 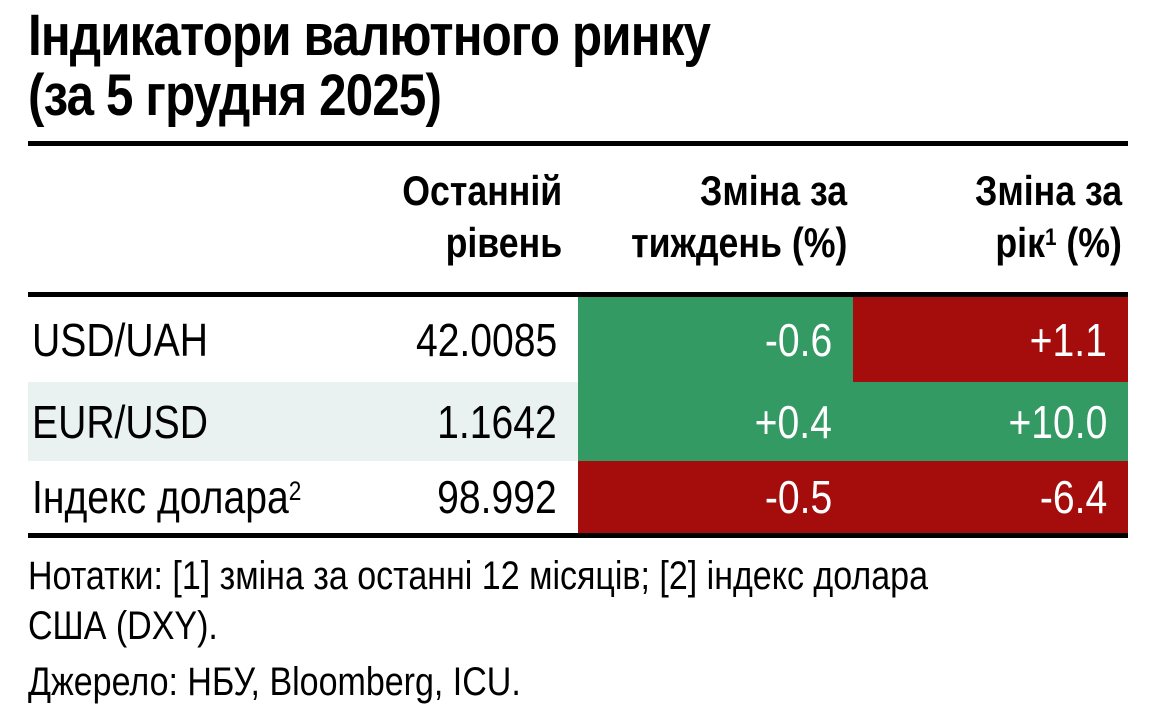 I want to click on footnote-marker-2: 2, so click(x=295, y=491).